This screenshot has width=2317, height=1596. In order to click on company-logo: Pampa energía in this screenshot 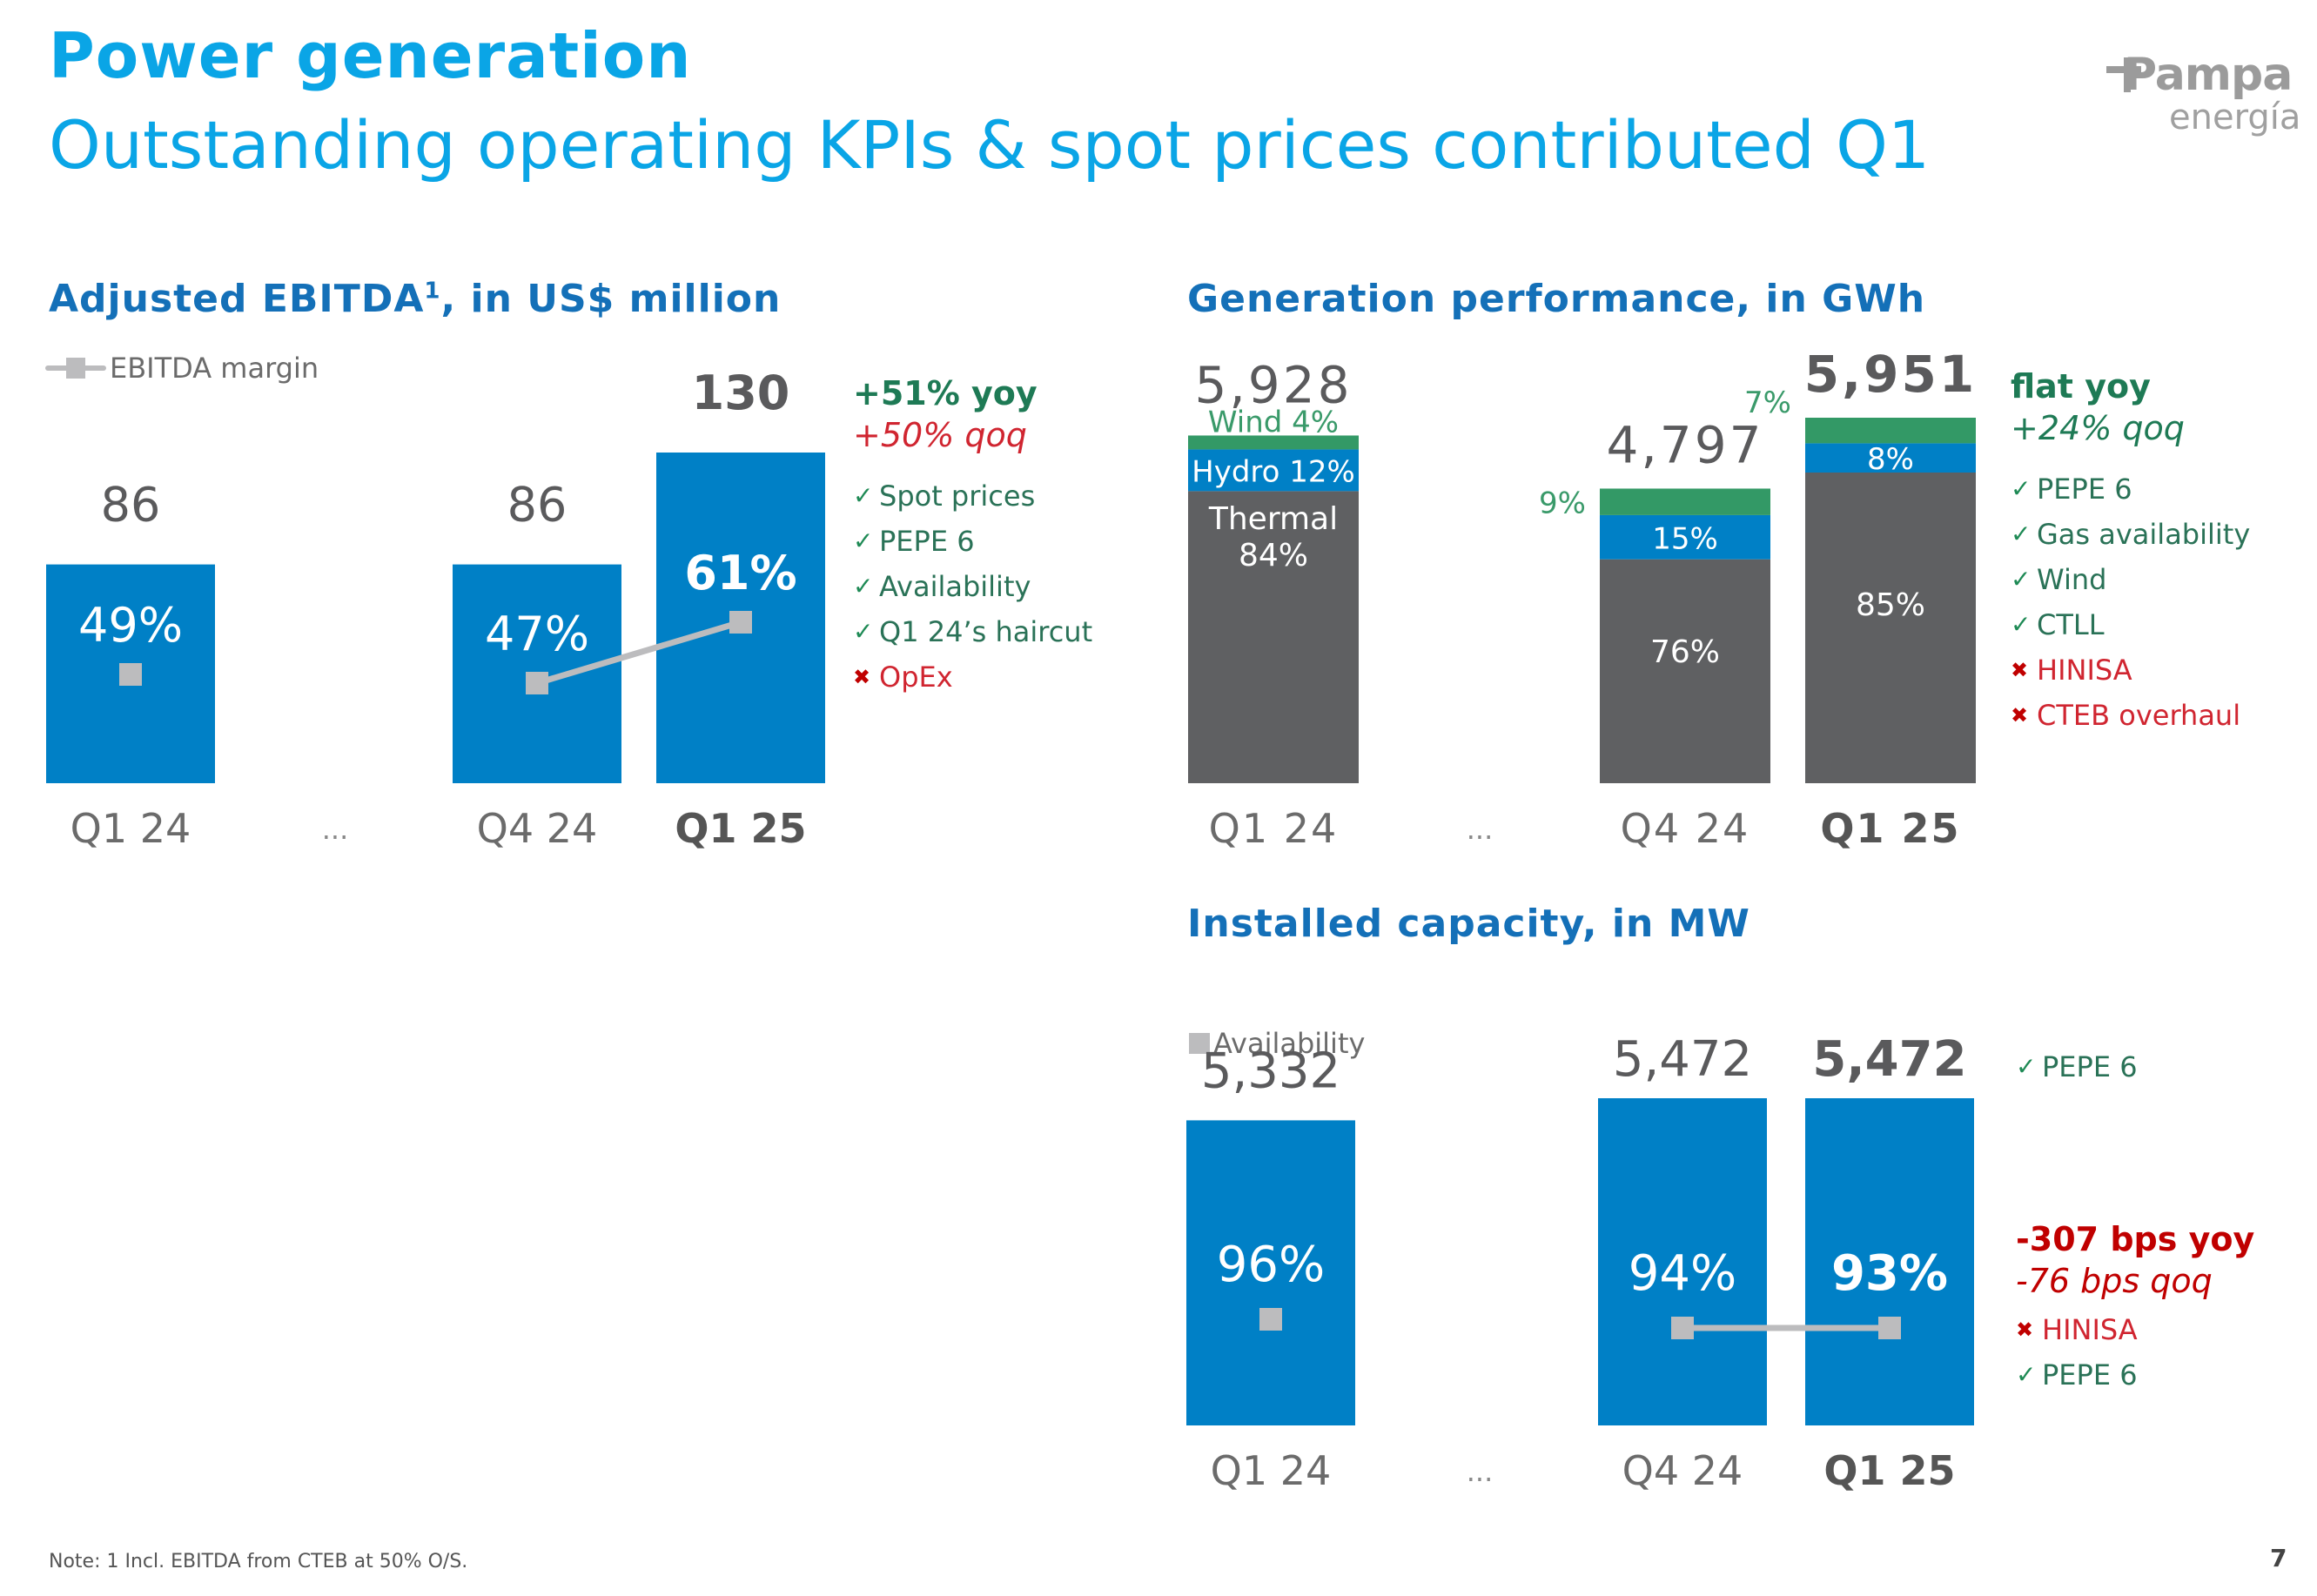, I will do `click(2203, 96)`.